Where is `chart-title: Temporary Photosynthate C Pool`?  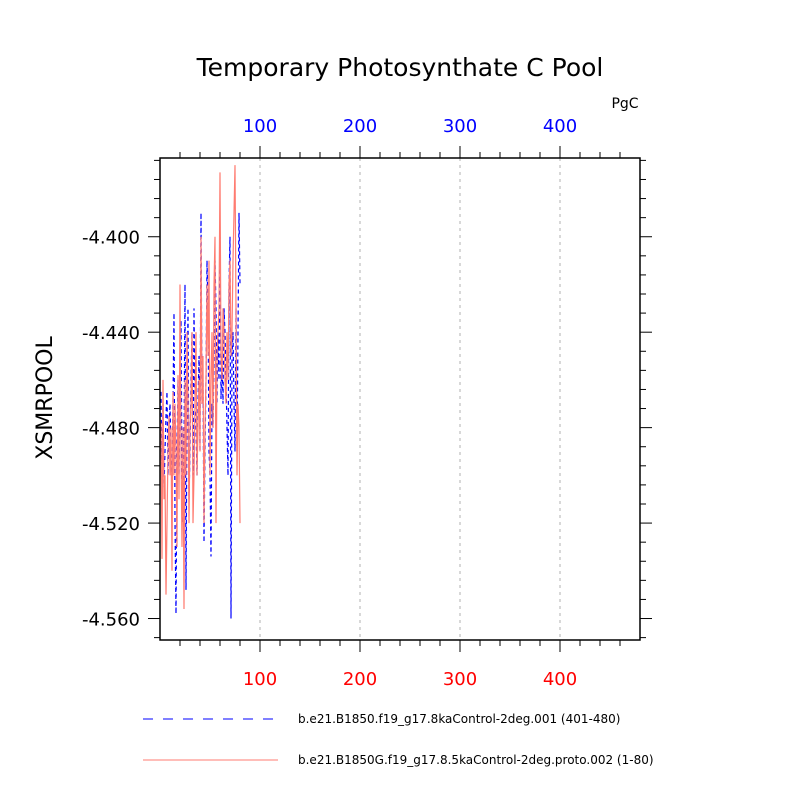
chart-title: Temporary Photosynthate C Pool is located at coordinates (400, 67).